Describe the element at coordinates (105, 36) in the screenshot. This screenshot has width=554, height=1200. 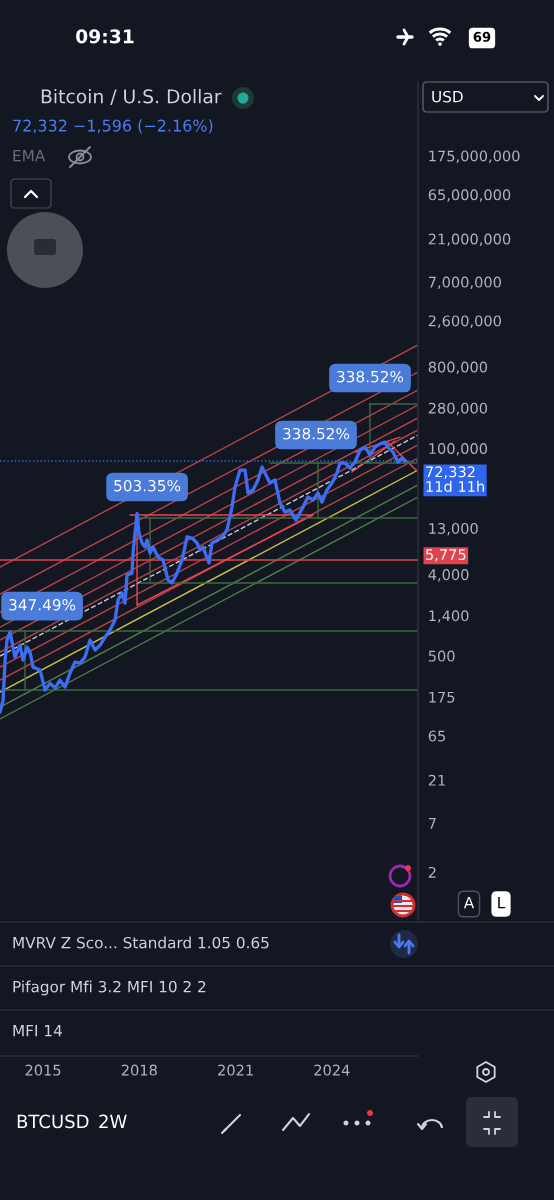
I see `text: 09:31` at that location.